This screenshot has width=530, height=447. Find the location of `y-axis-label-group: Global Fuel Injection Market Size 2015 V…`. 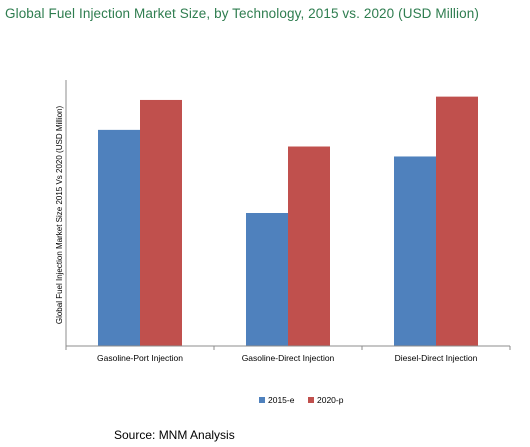

y-axis-label-group: Global Fuel Injection Market Size 2015 V… is located at coordinates (59, 215).